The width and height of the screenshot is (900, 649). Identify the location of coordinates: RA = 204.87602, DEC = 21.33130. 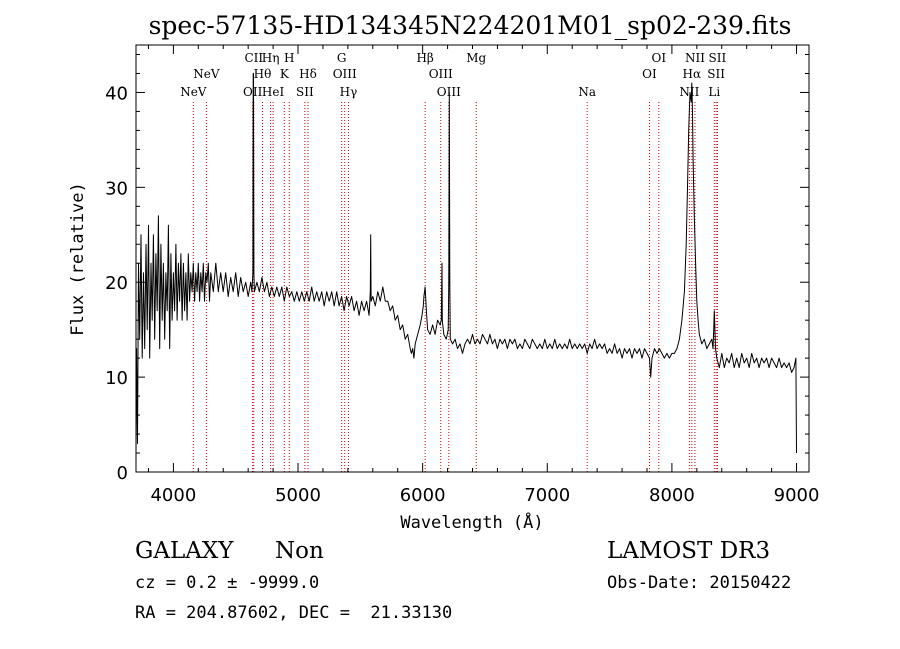
(294, 613).